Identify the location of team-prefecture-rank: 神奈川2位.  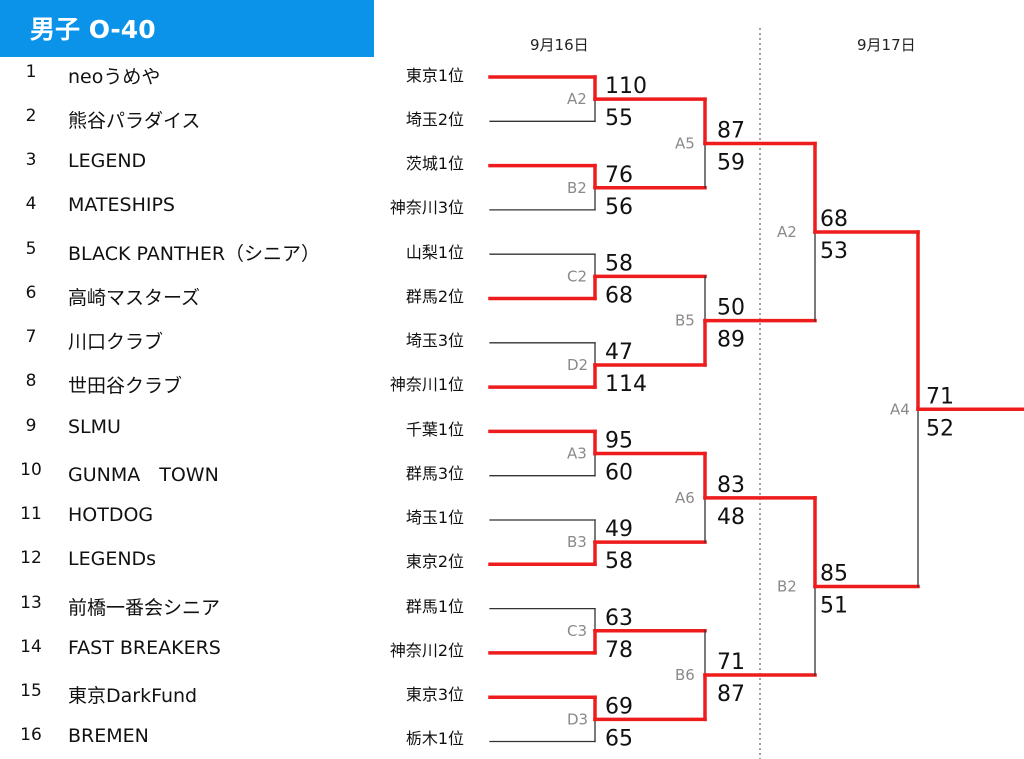
(426, 650).